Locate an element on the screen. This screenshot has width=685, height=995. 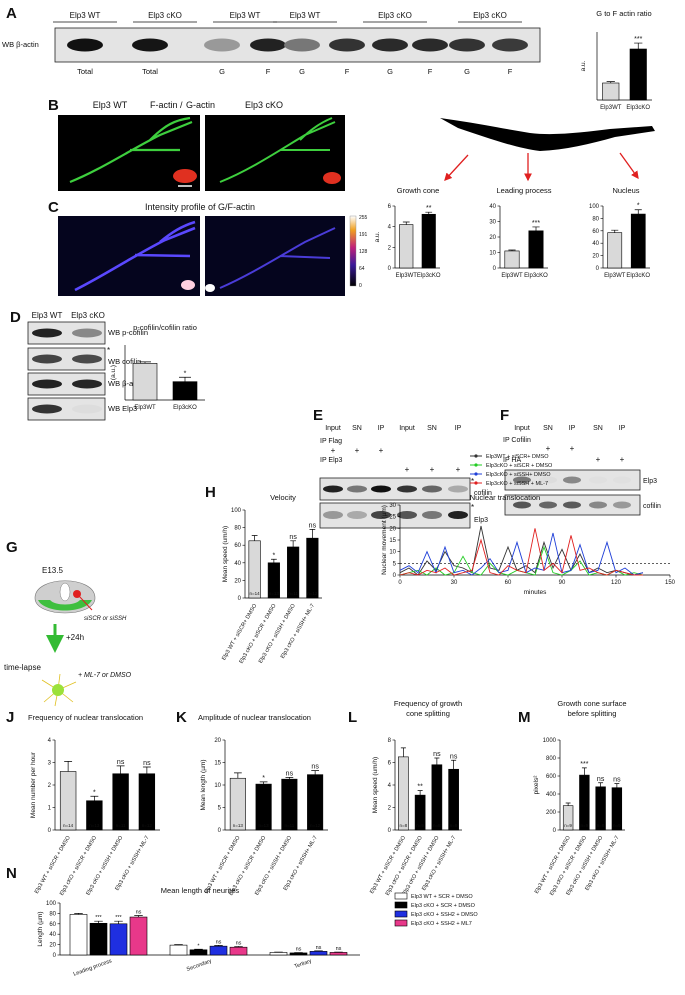
ventricle is located at coordinates (65, 592).